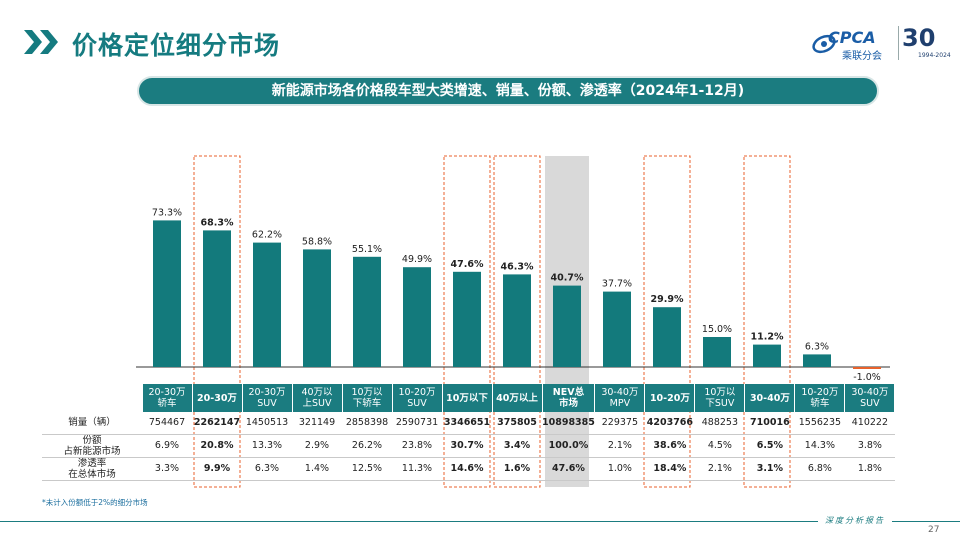 The image size is (960, 540). I want to click on table-cell: 1.6%, so click(517, 469).